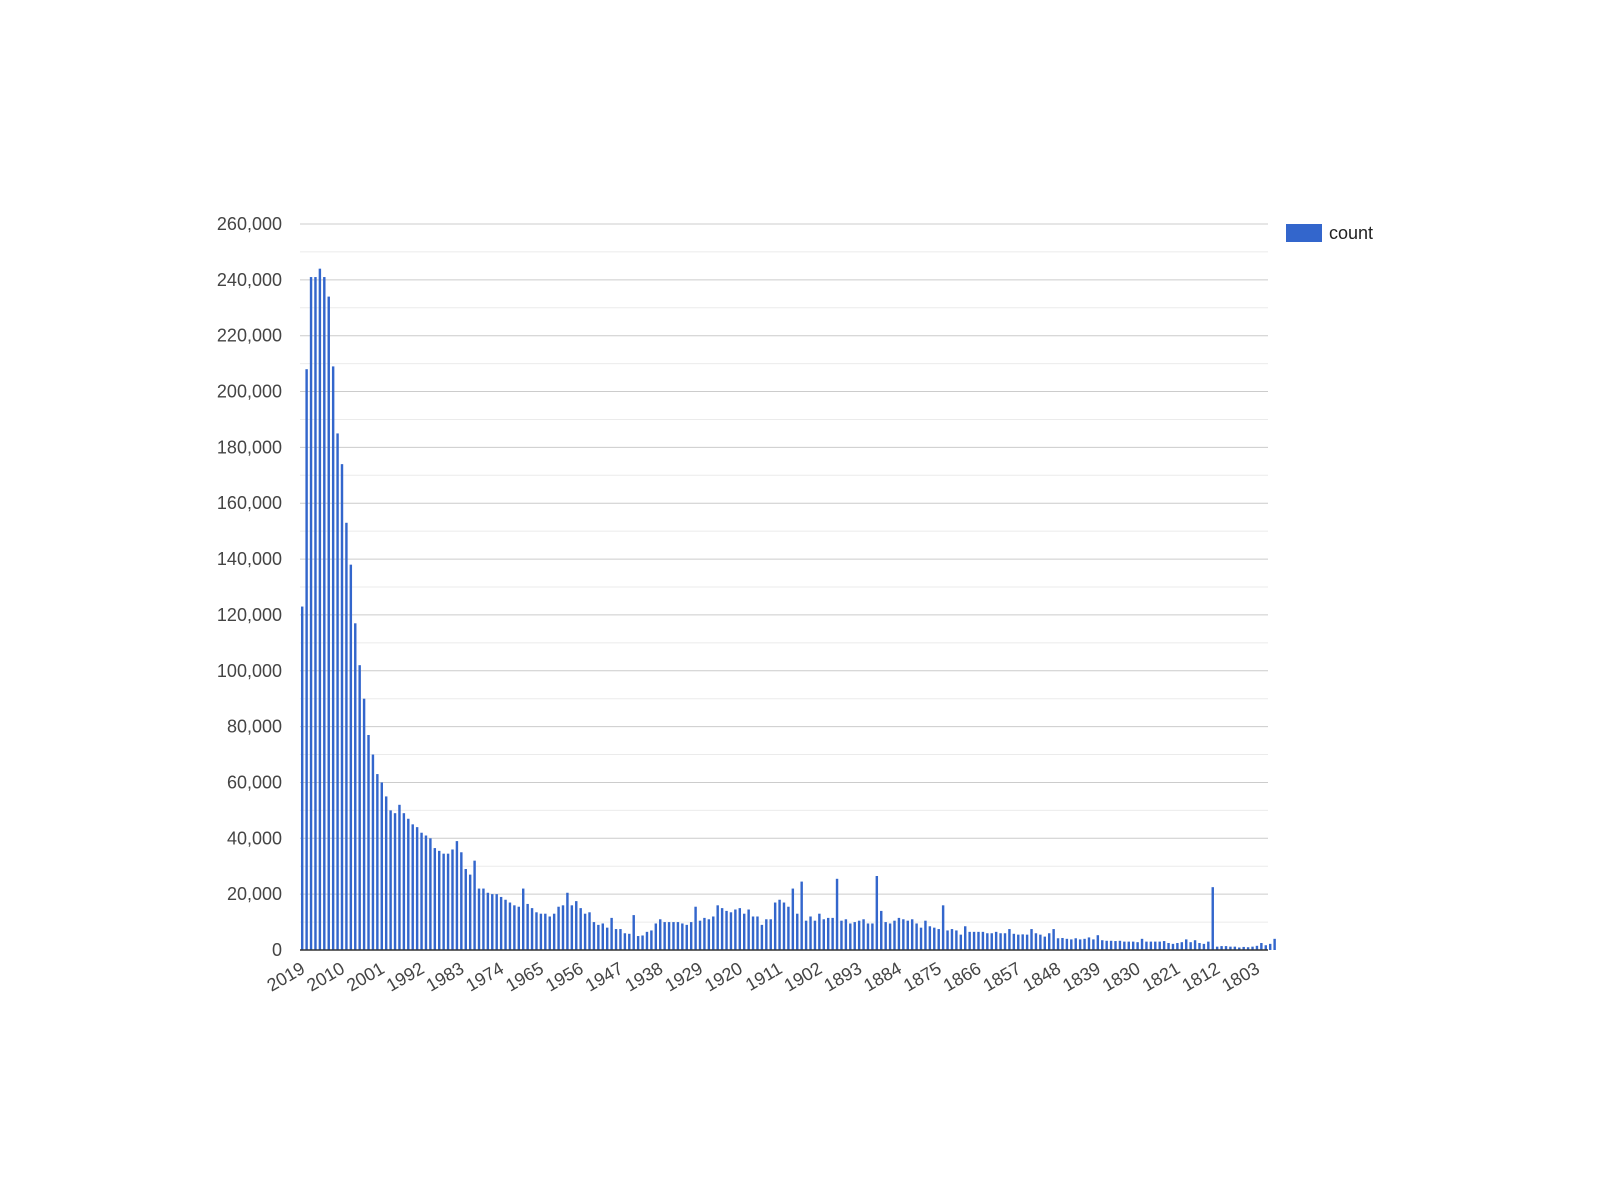  What do you see at coordinates (465, 909) in the screenshot?
I see `bar-1982` at bounding box center [465, 909].